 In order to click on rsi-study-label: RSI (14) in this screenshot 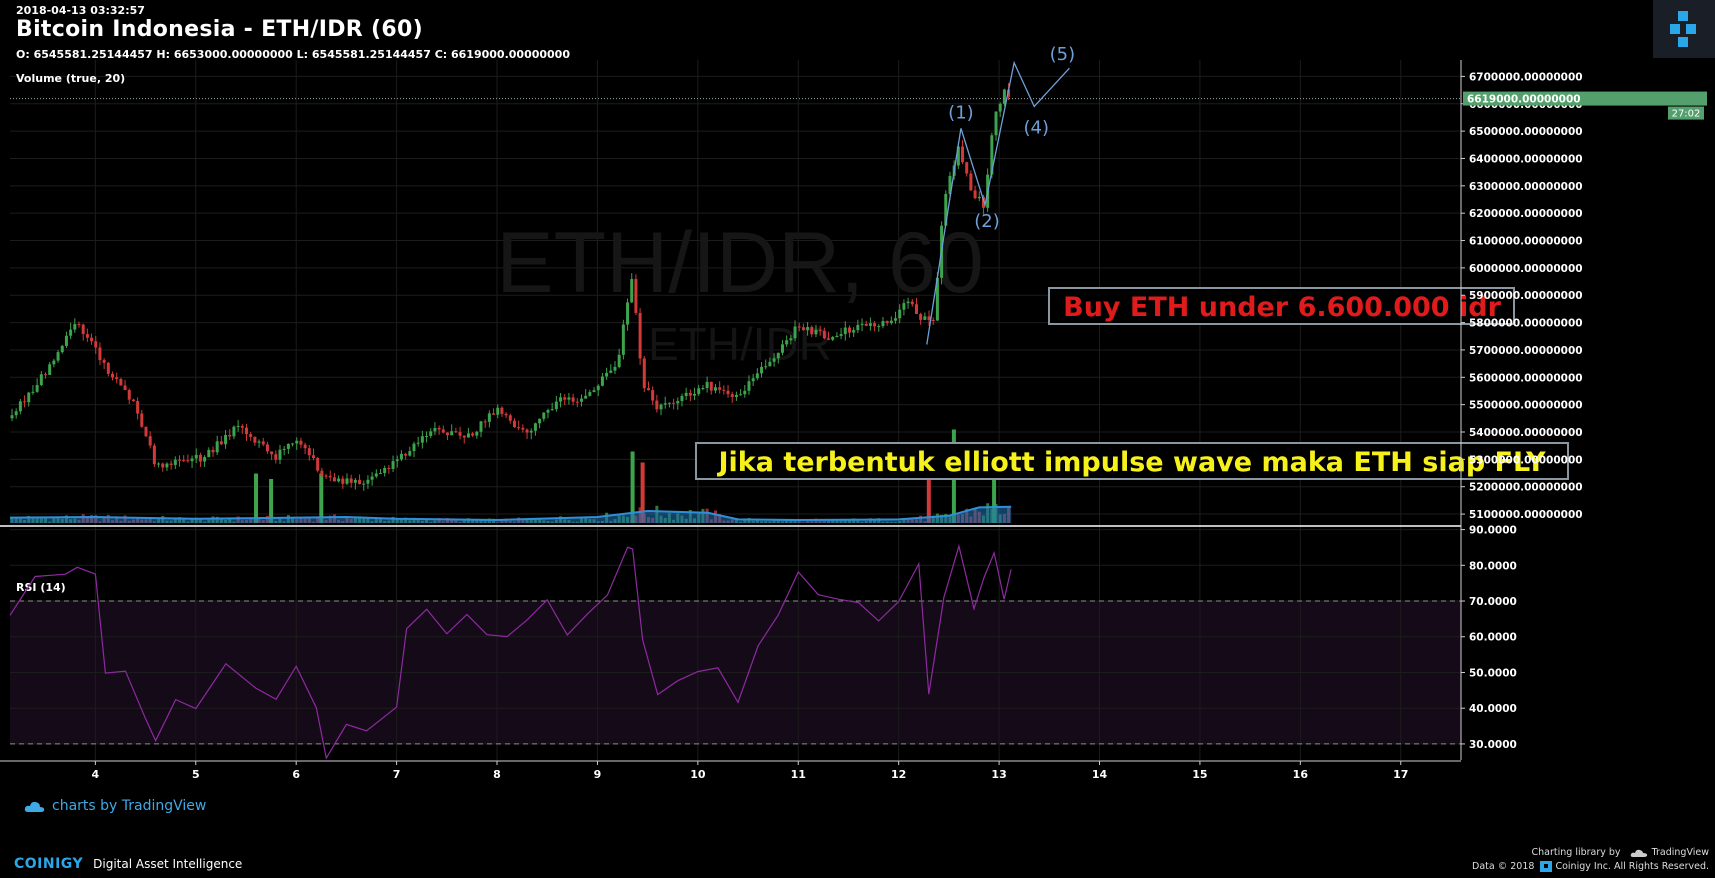, I will do `click(41, 587)`.